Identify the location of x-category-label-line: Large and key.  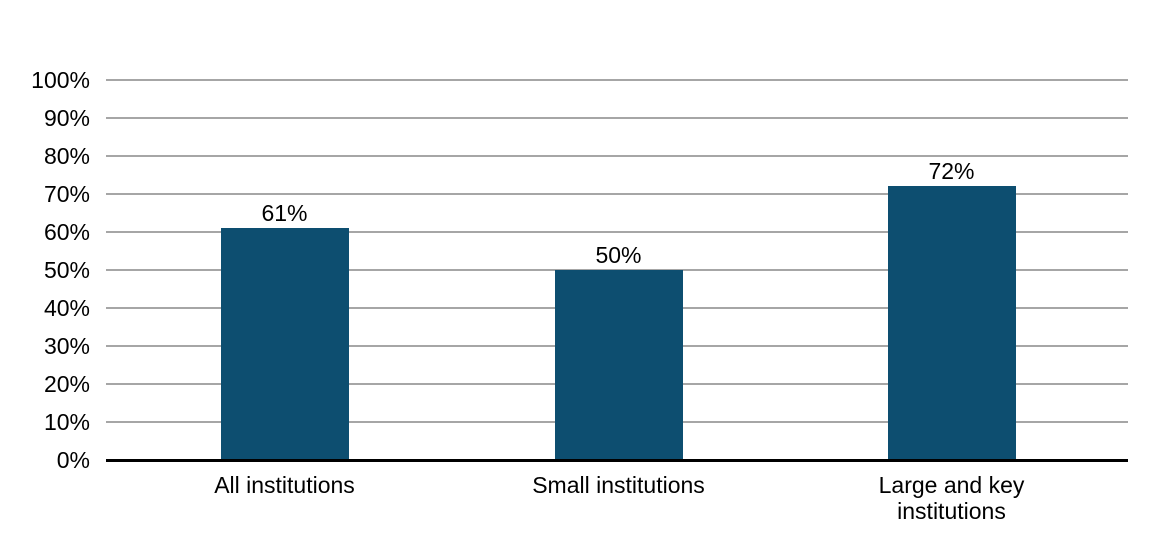
(951, 485).